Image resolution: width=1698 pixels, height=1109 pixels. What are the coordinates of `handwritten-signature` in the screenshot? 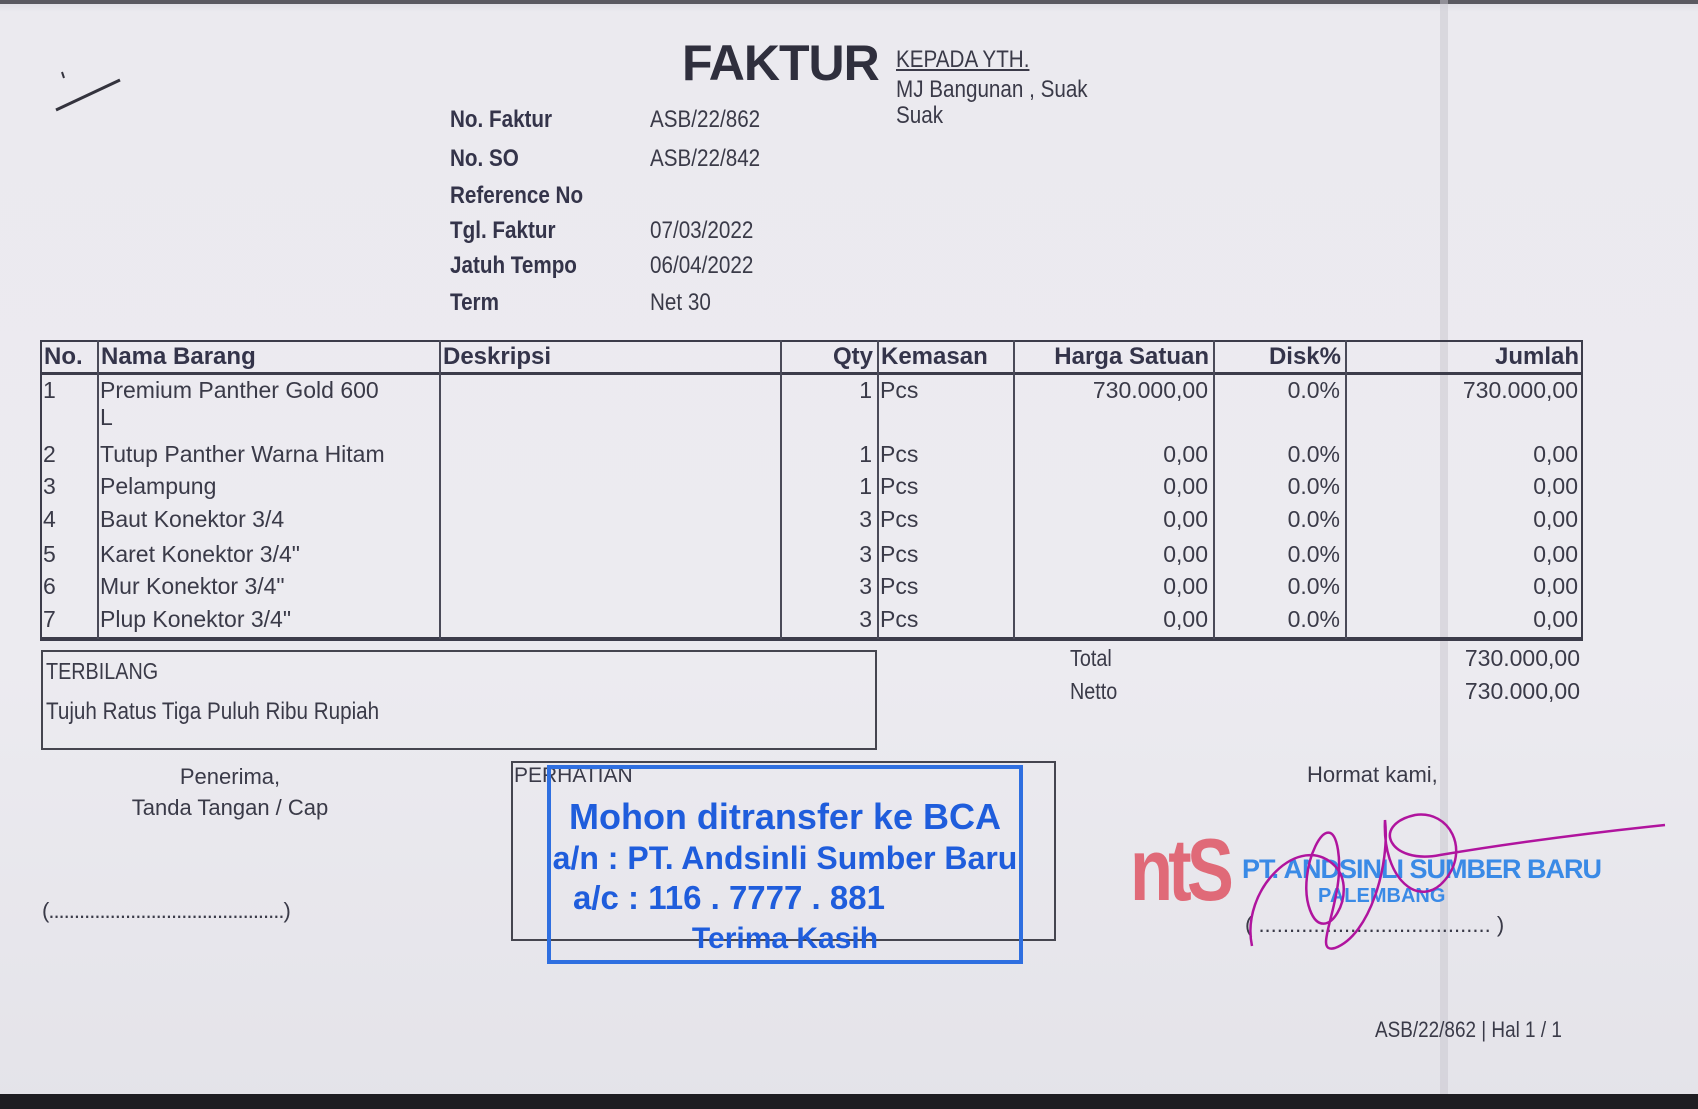 It's located at (1457, 881).